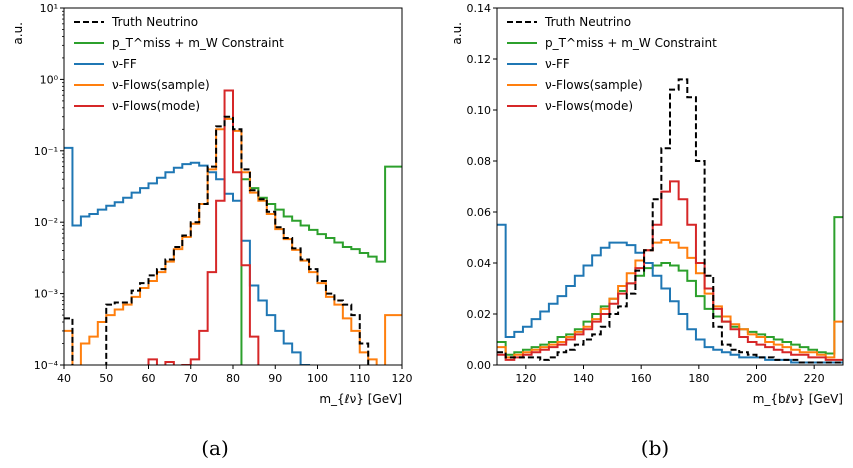 The width and height of the screenshot is (853, 468). What do you see at coordinates (479, 263) in the screenshot?
I see `panel-b-ytick-label: 0.04` at bounding box center [479, 263].